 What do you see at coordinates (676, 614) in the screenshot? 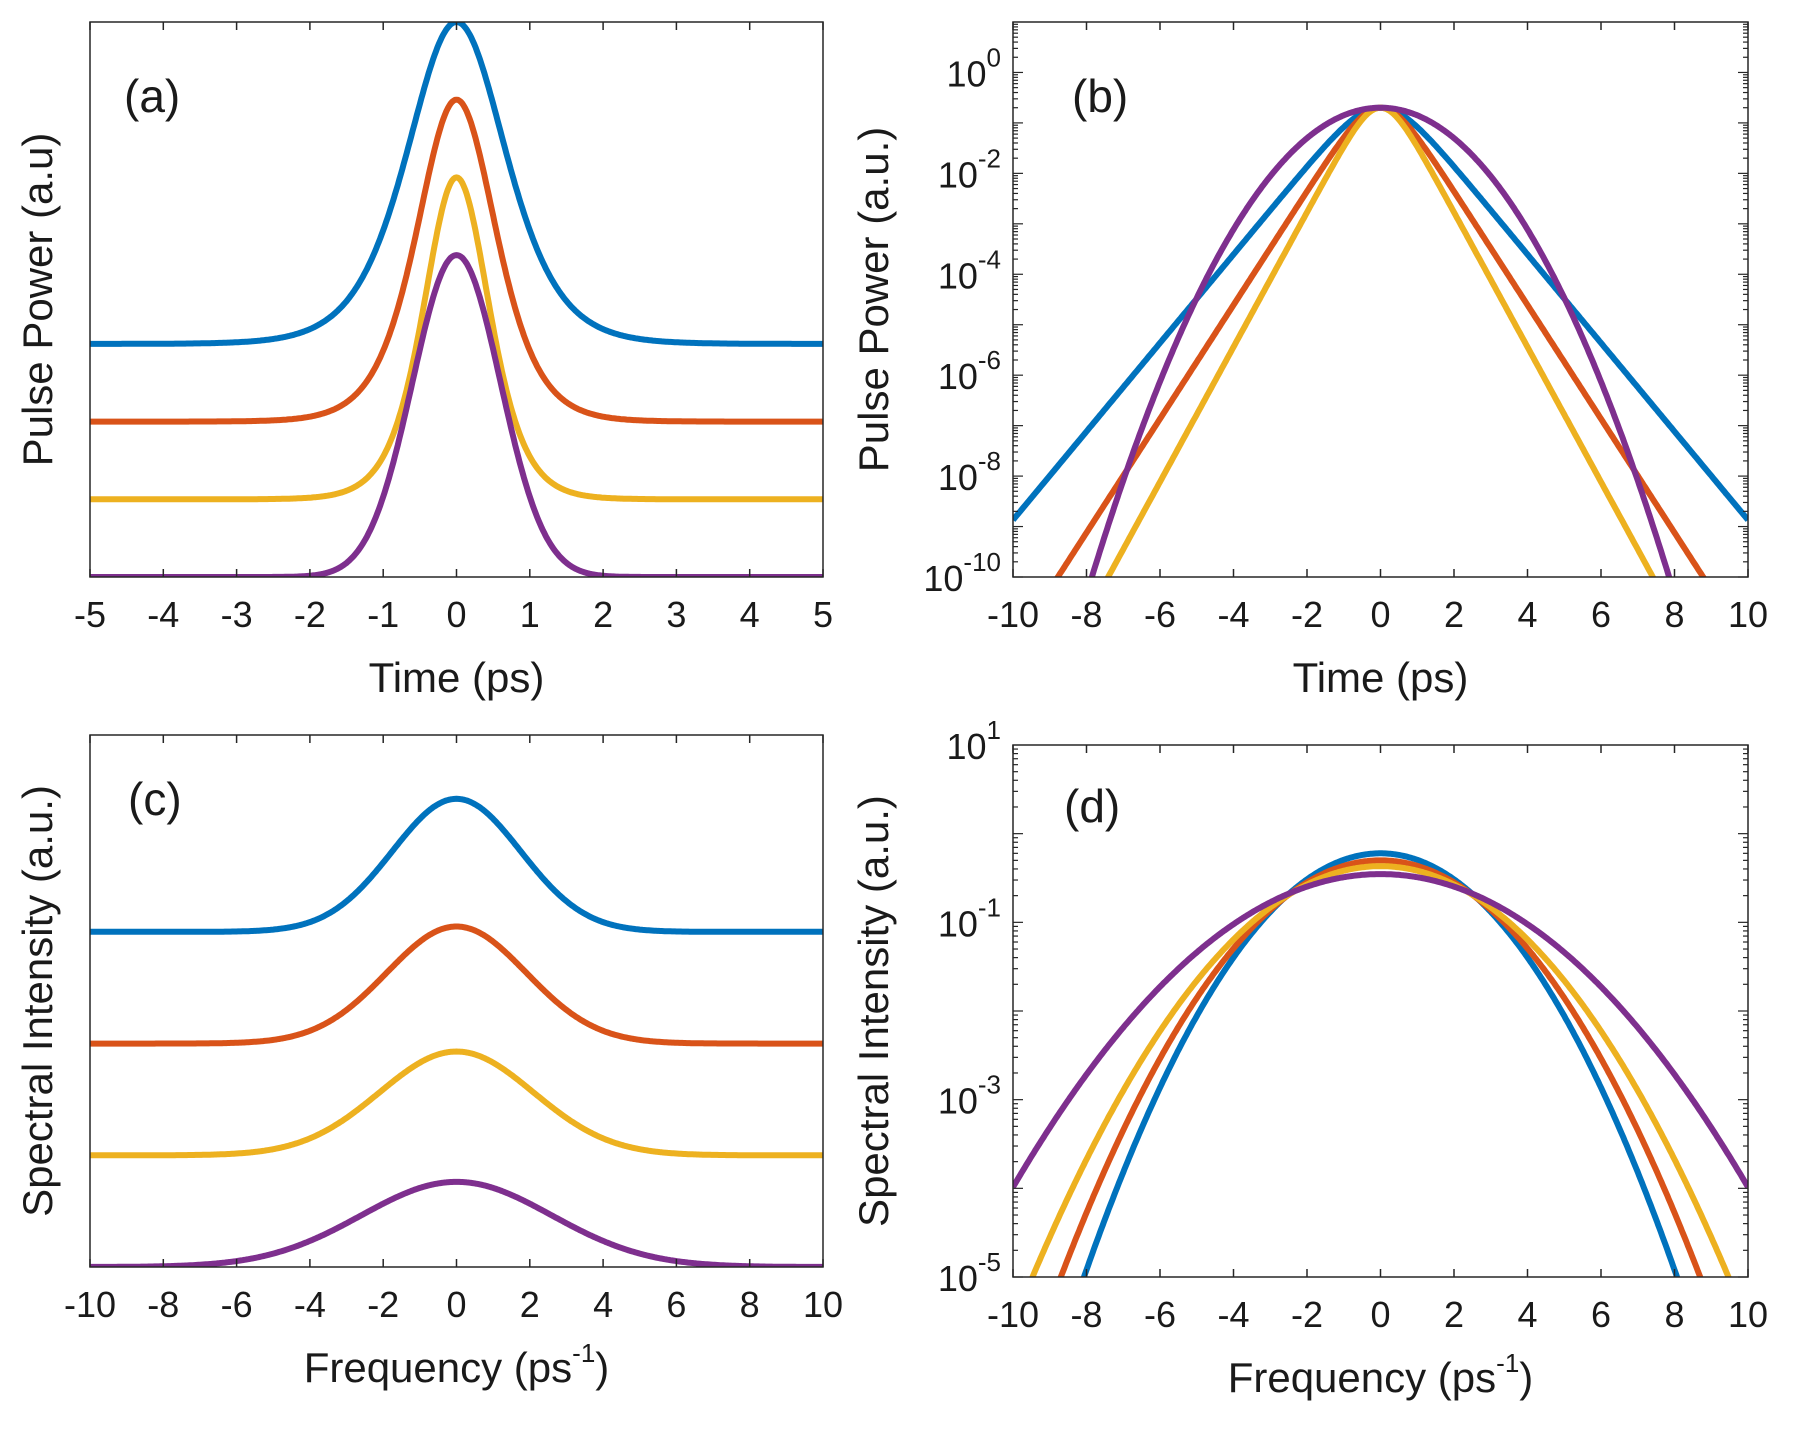
I see `x-tick-label: 3` at bounding box center [676, 614].